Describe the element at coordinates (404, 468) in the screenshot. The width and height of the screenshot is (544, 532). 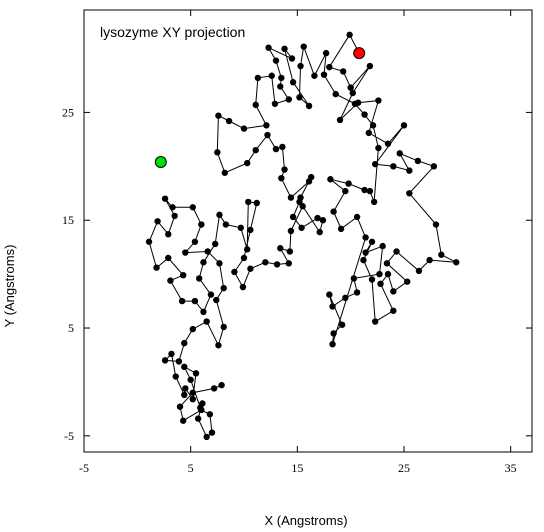
I see `x-tick-label: 25` at that location.